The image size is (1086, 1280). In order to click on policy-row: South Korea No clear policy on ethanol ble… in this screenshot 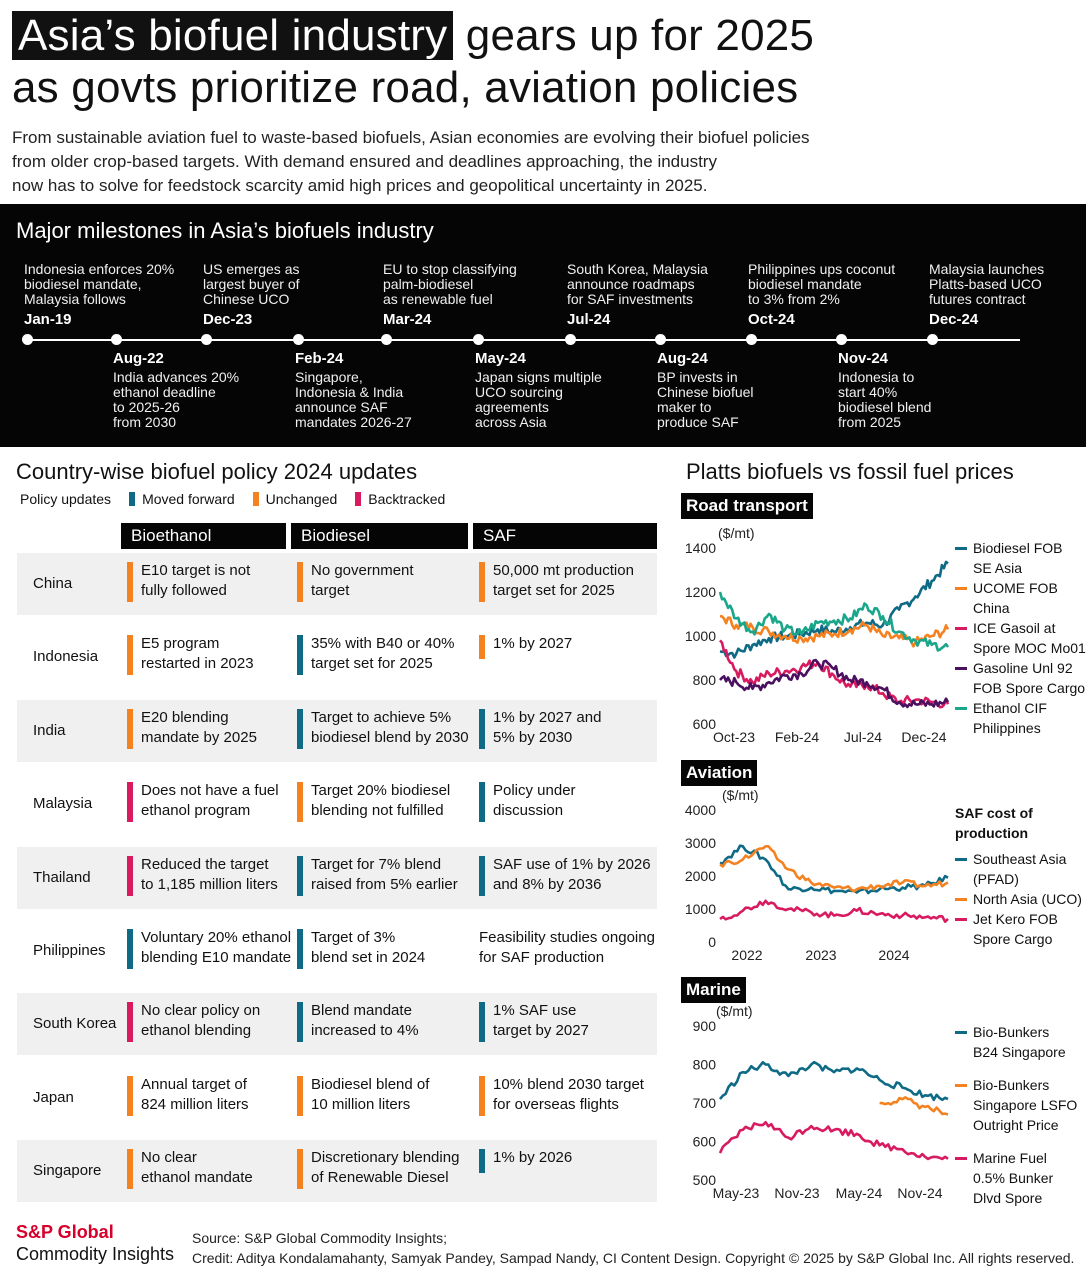, I will do `click(337, 1024)`.